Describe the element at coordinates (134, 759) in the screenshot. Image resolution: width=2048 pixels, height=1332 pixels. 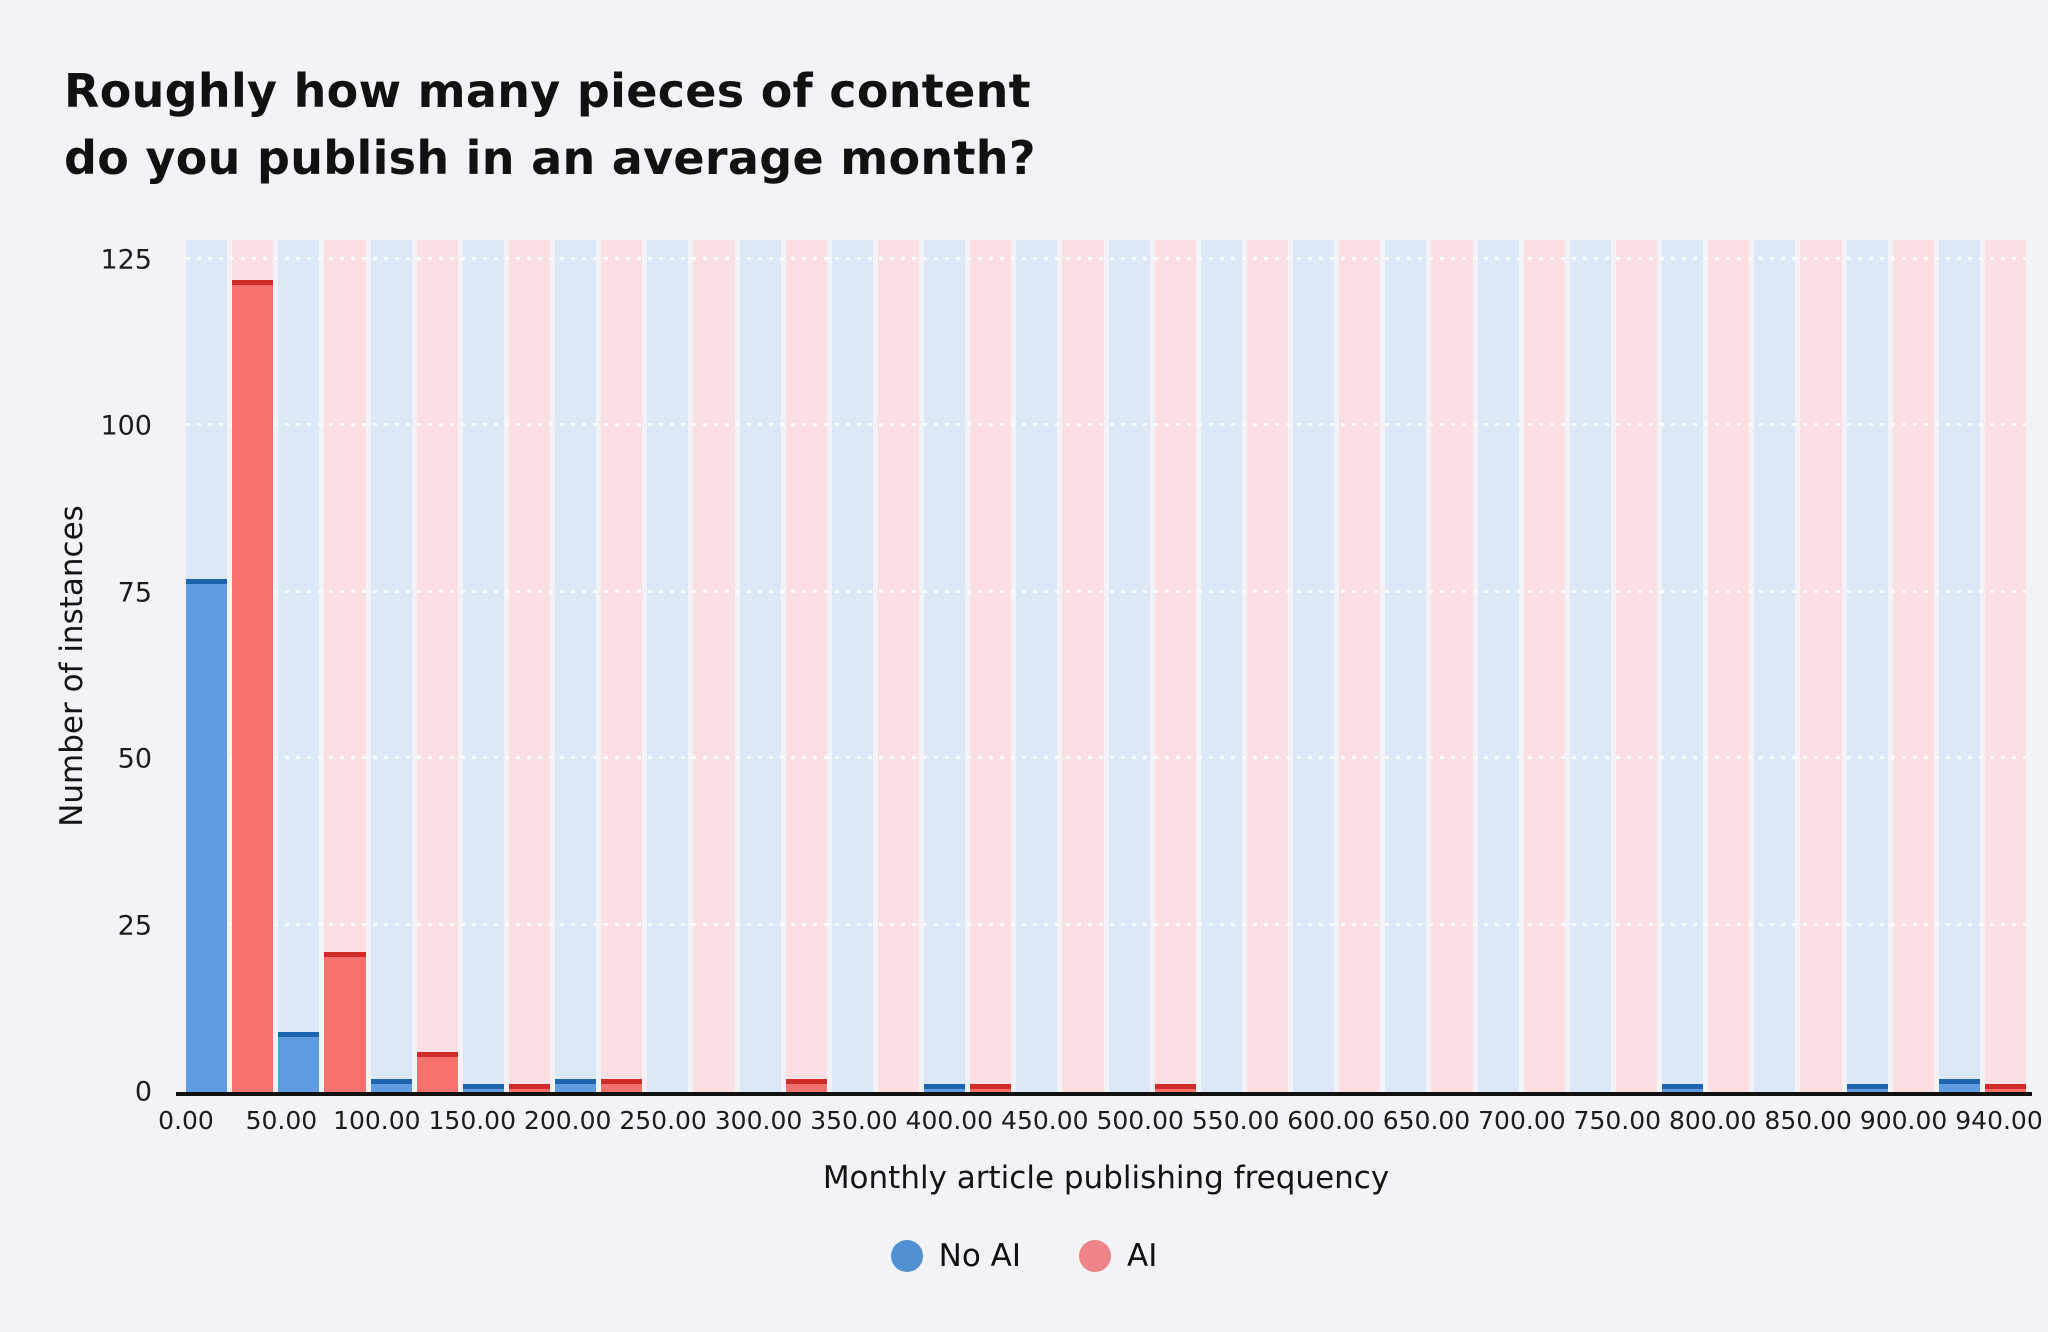
I see `y-tick-label-50: 50` at that location.